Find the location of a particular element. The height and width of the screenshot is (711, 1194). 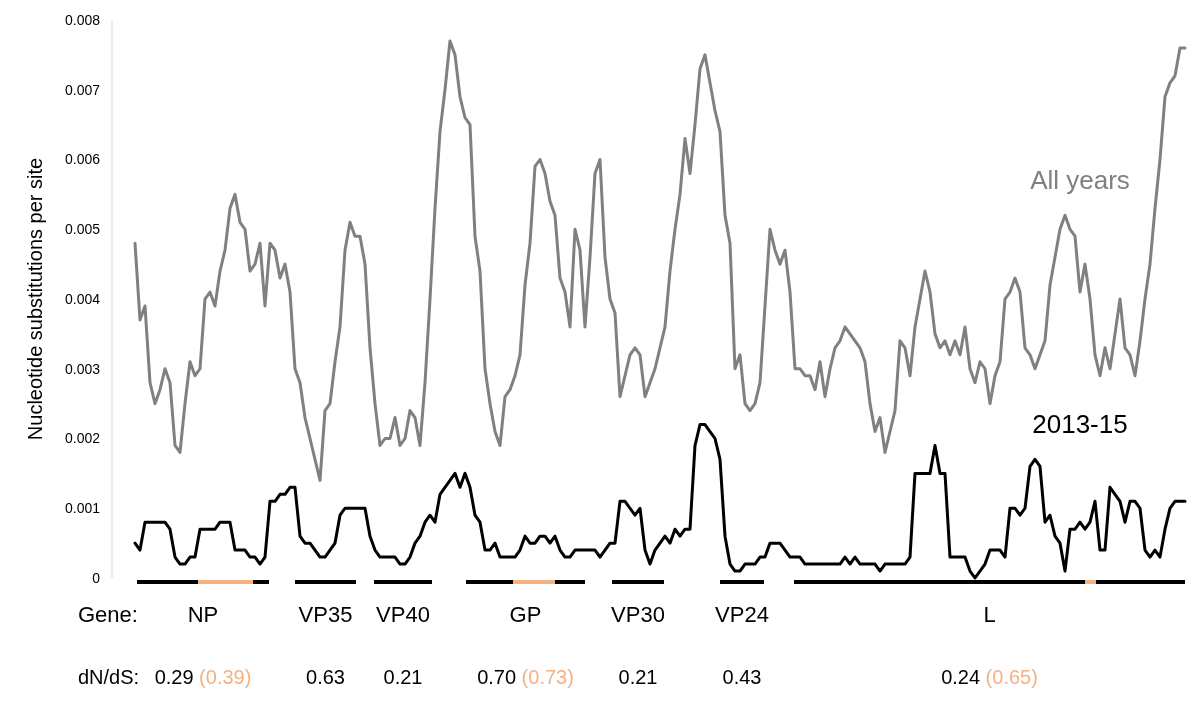

text: 0.24 (0.65) is located at coordinates (989, 677).